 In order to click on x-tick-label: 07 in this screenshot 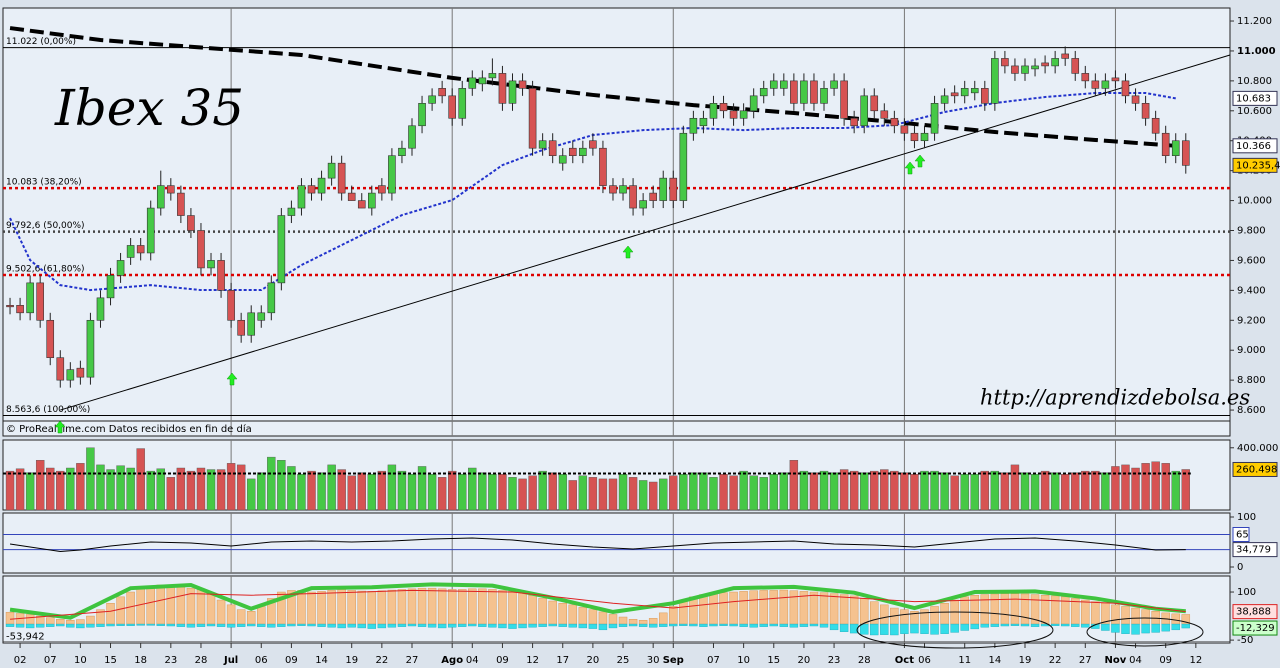, I will do `click(713, 660)`.